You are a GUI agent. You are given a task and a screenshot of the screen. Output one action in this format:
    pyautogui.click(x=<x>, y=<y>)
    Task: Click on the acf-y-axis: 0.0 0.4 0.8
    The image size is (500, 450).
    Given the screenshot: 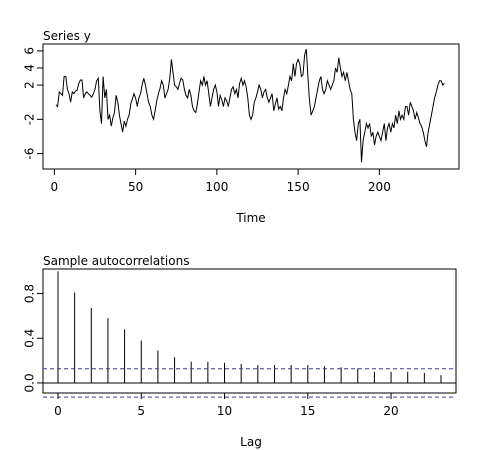 What is the action you would take?
    pyautogui.click(x=33, y=338)
    